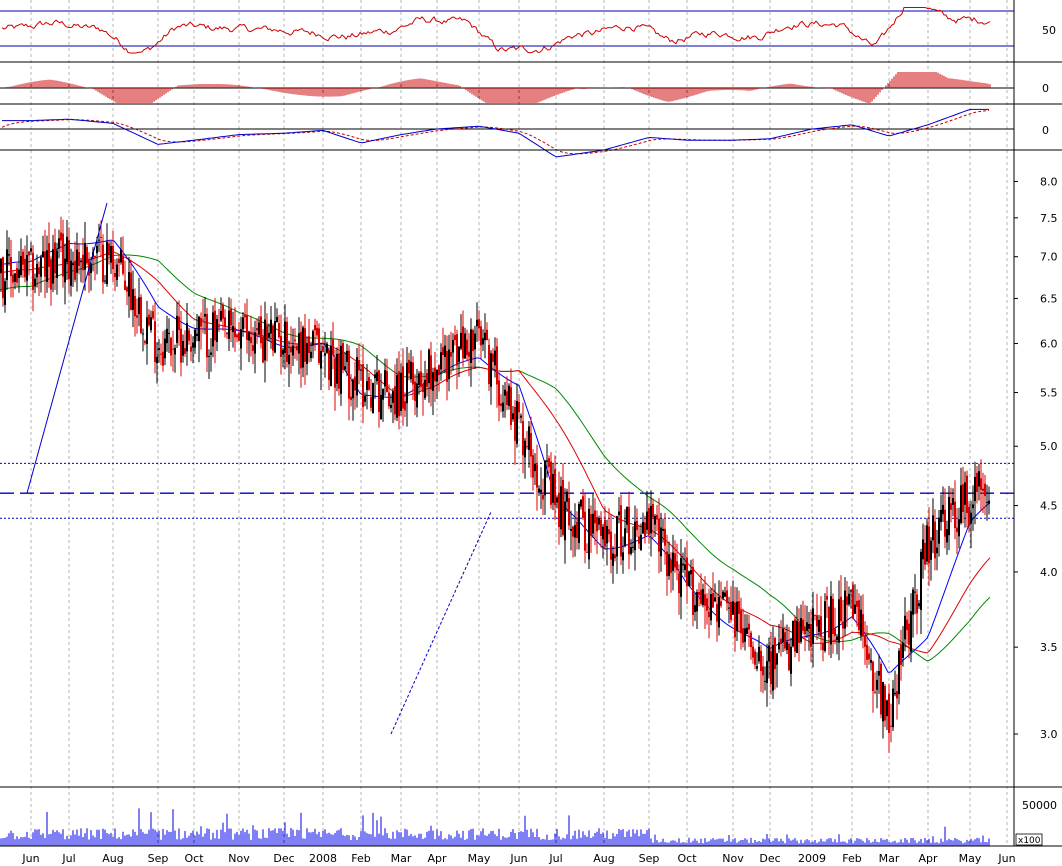 This screenshot has height=866, width=1062. What do you see at coordinates (323, 858) in the screenshot?
I see `month-label-2008: 2008` at bounding box center [323, 858].